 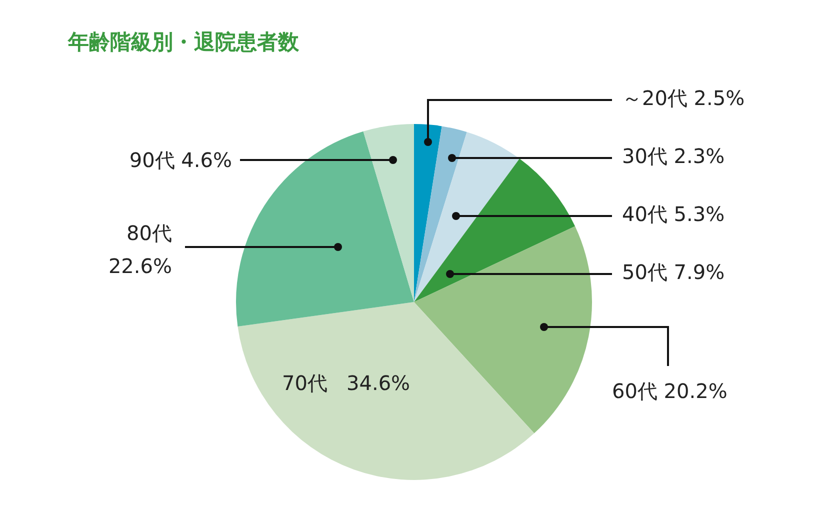 What do you see at coordinates (346, 383) in the screenshot?
I see `slice-label: 70代 34.6%` at bounding box center [346, 383].